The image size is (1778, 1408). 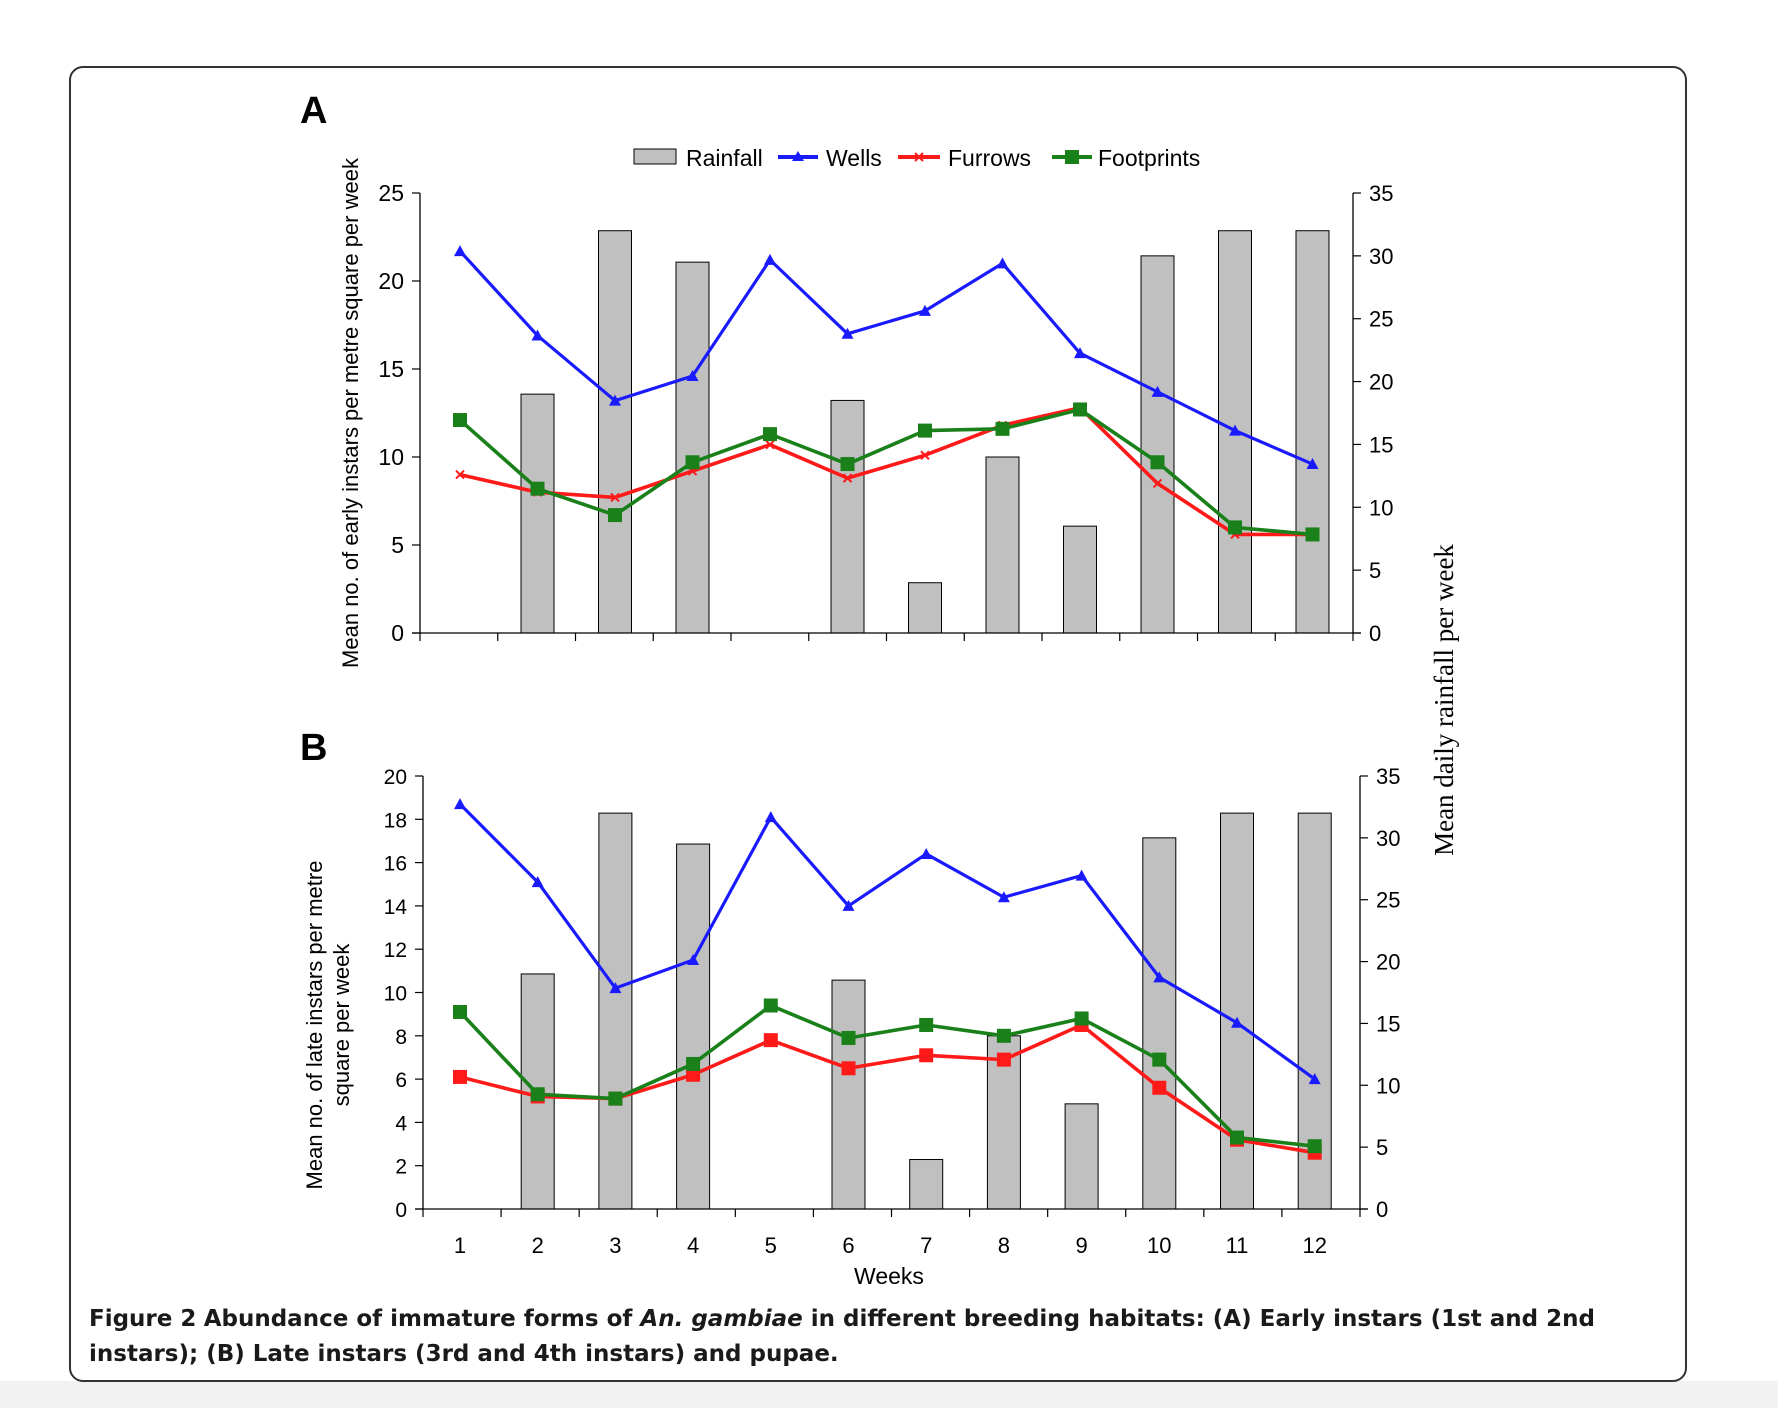 What do you see at coordinates (1388, 900) in the screenshot?
I see `panel-b-y2tick-label: 25` at bounding box center [1388, 900].